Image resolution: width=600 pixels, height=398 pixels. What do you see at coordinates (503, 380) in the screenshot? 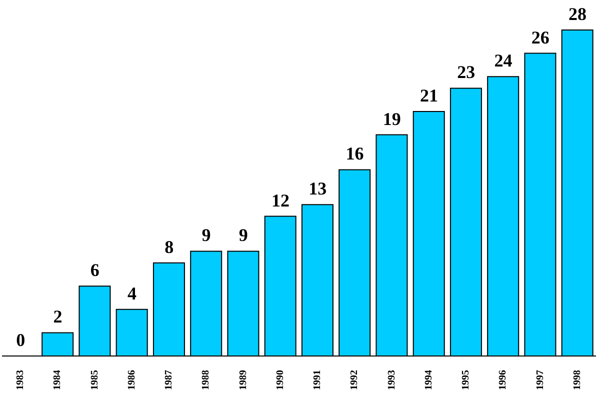
I see `x-tick-label: 1996` at bounding box center [503, 380].